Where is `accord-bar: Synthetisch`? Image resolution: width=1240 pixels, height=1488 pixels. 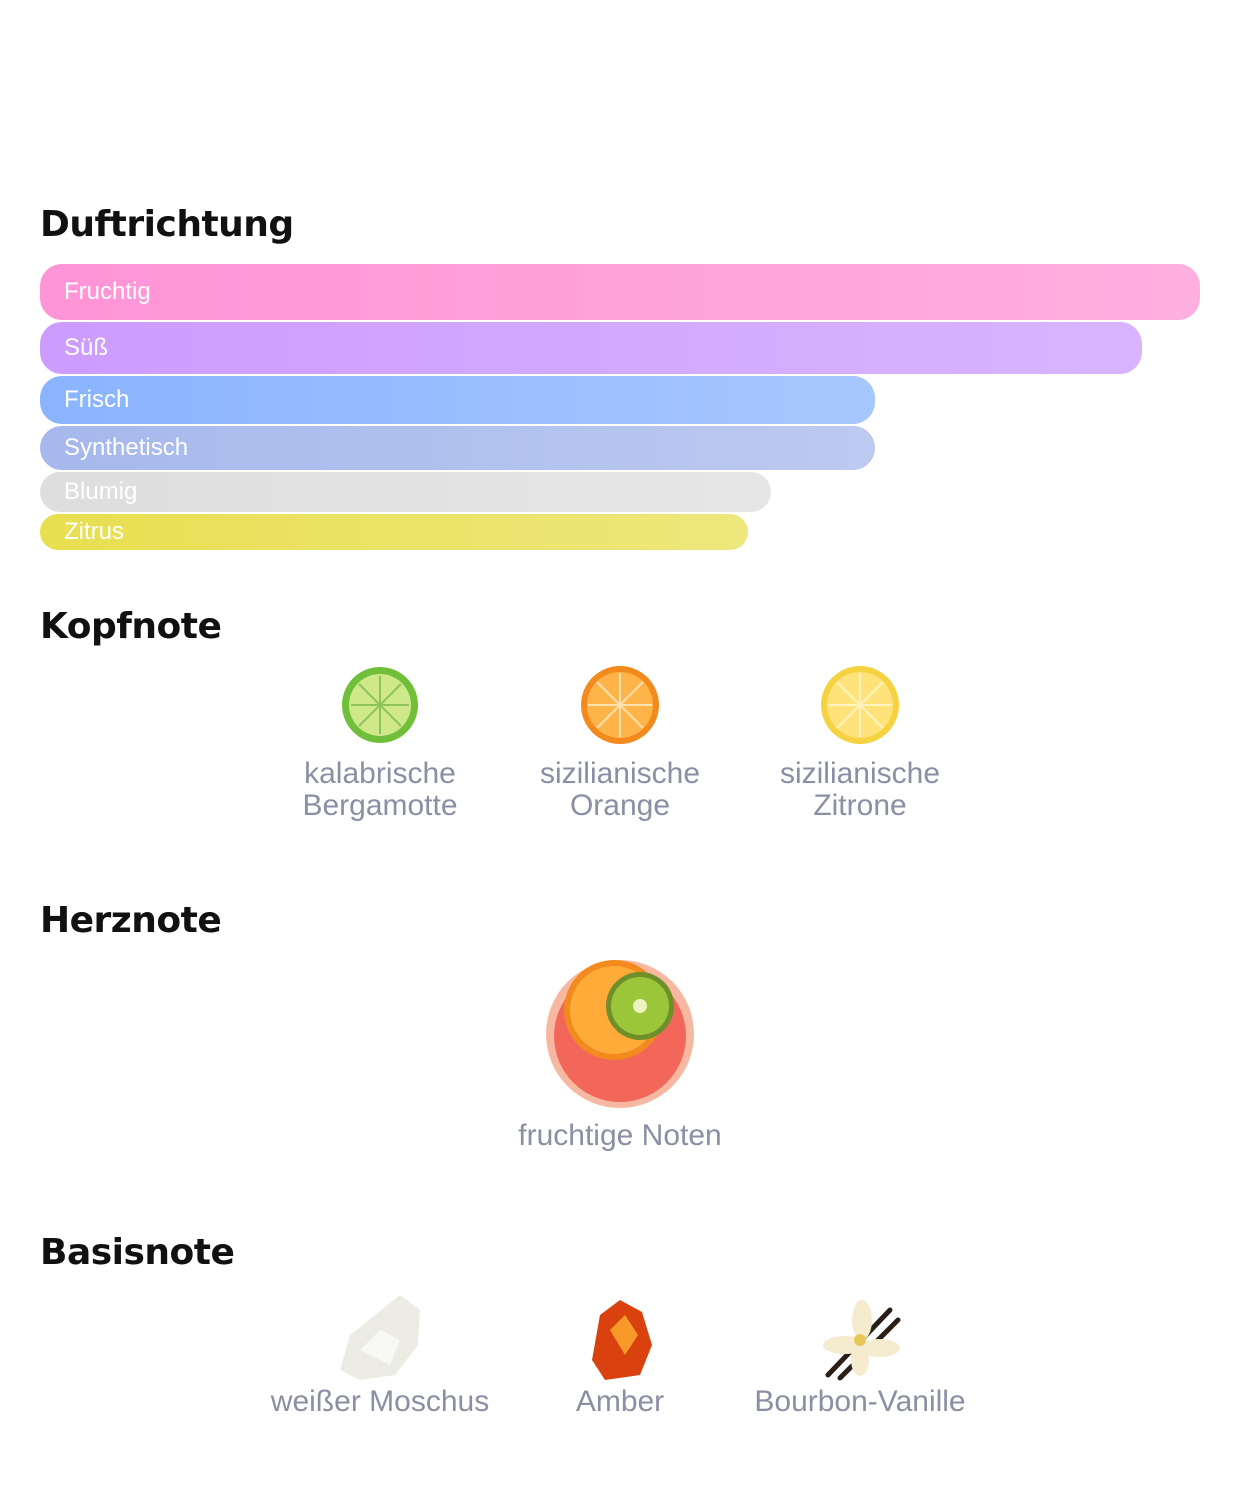 accord-bar: Synthetisch is located at coordinates (458, 448).